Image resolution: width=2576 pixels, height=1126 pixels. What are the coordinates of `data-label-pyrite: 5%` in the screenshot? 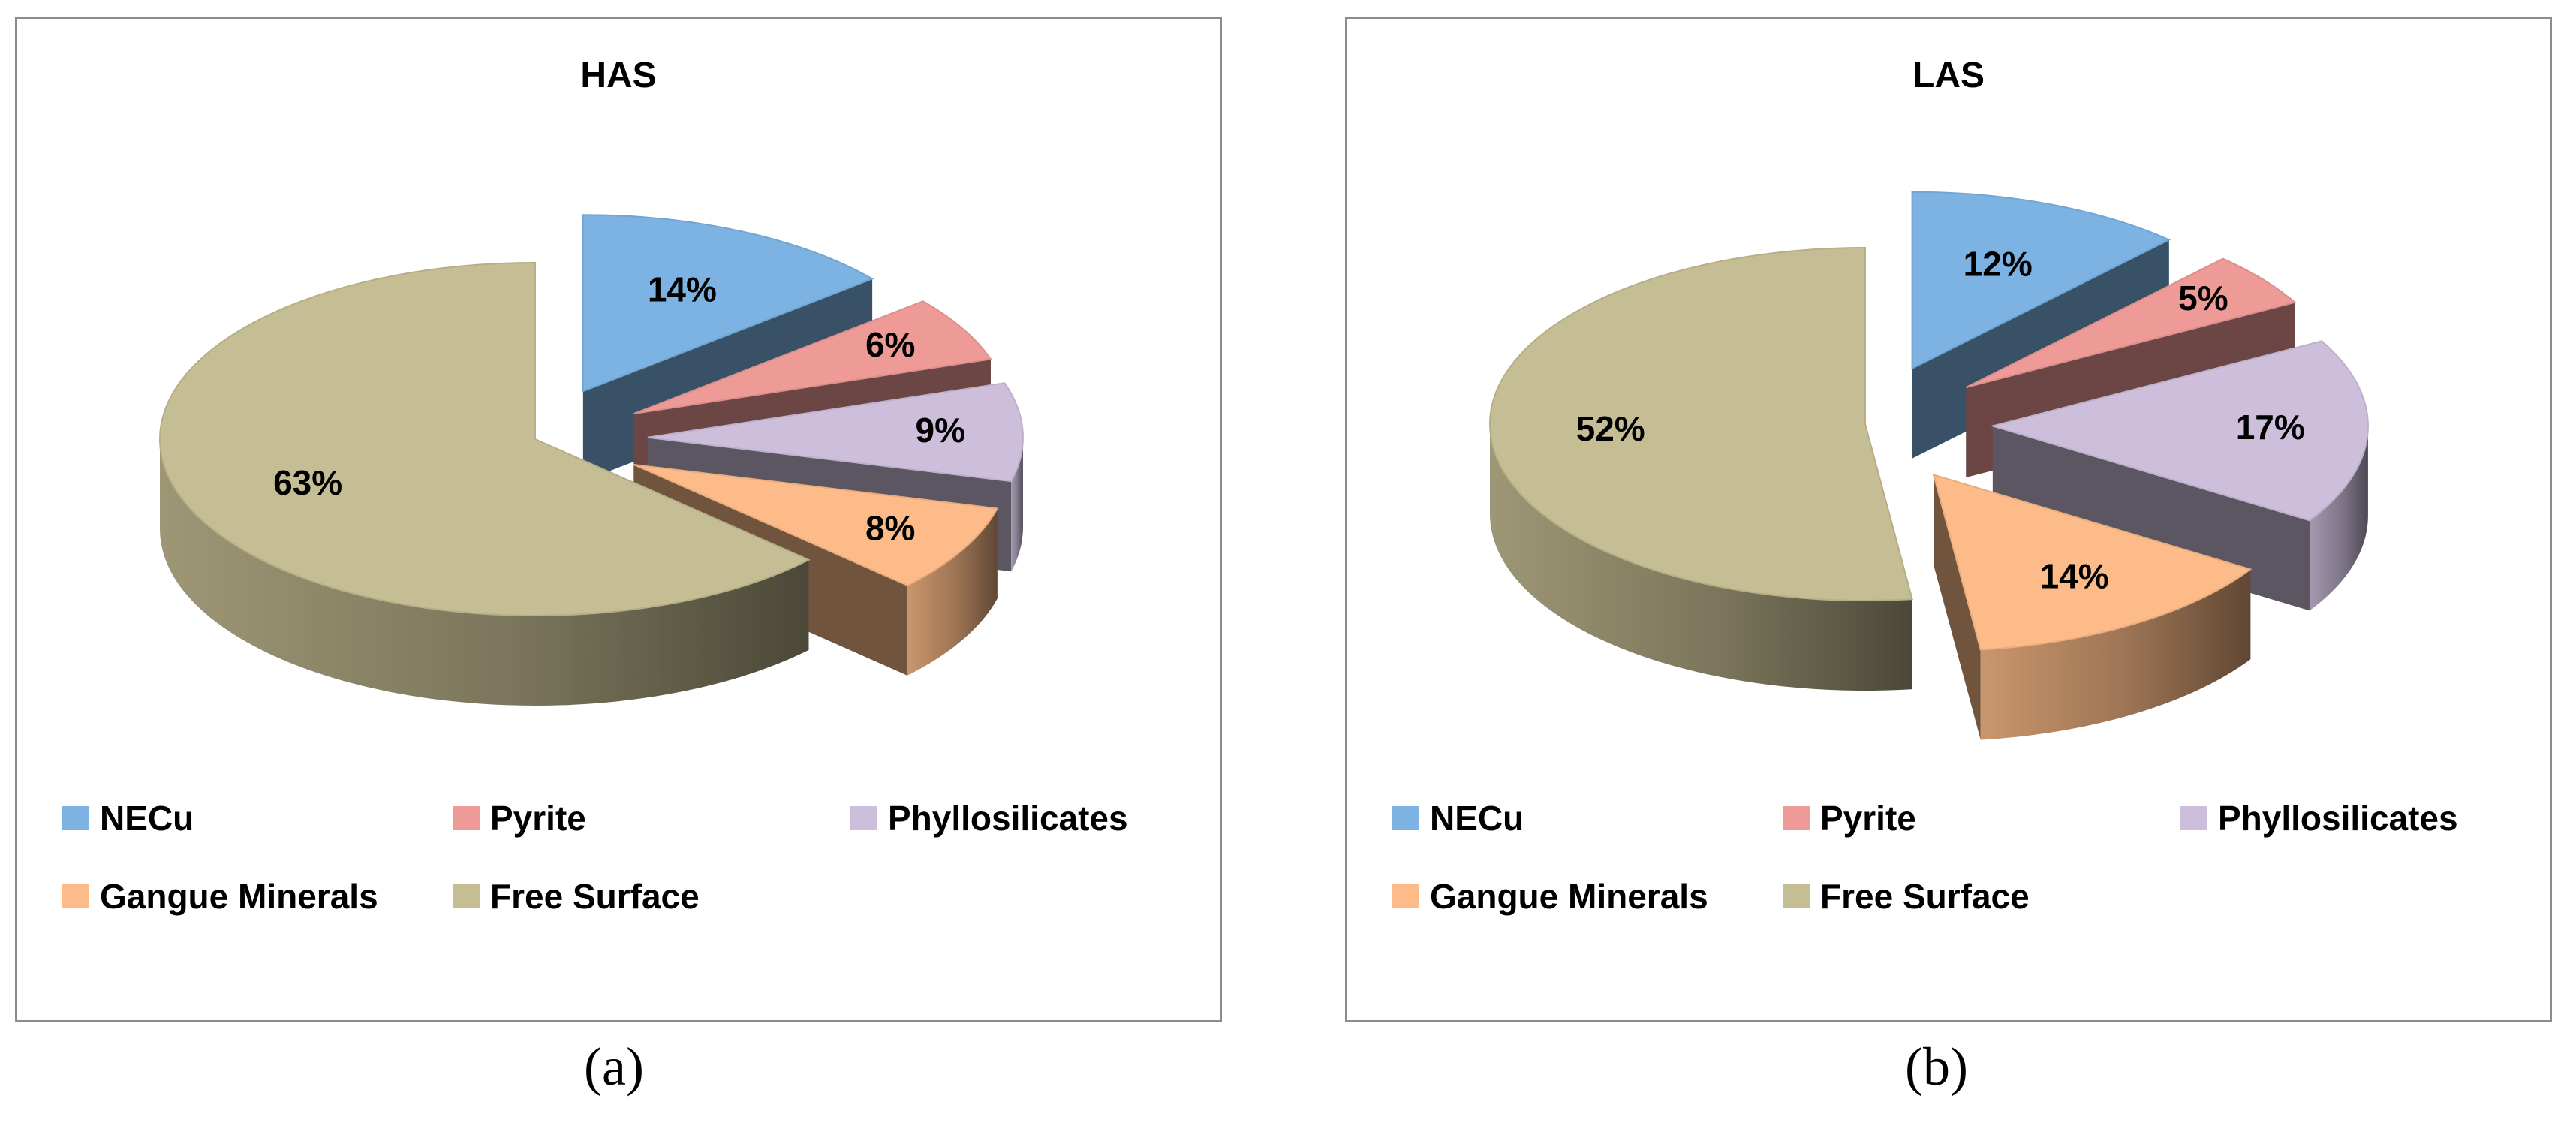 It's located at (2203, 298).